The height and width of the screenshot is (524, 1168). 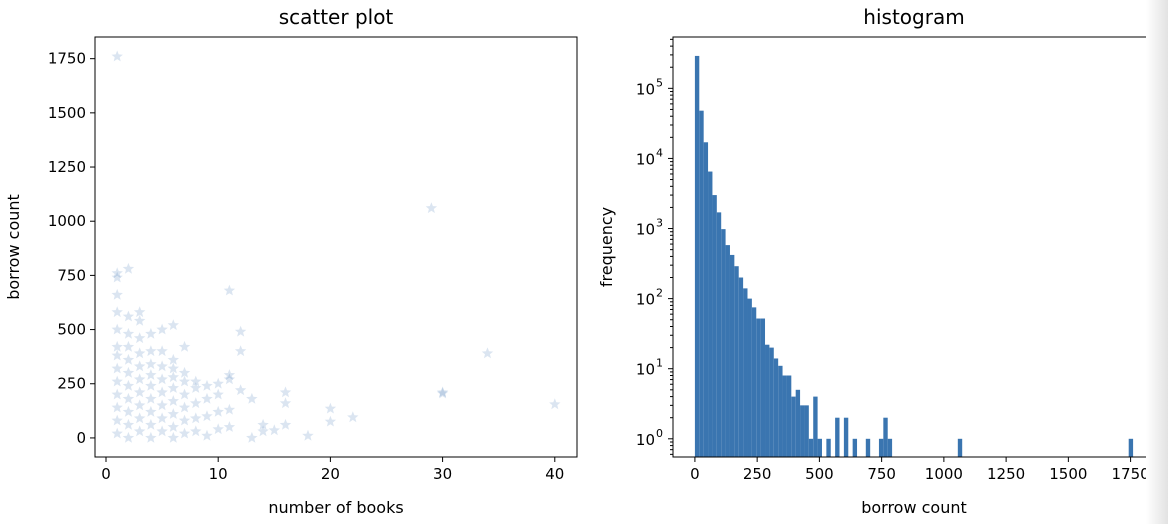 I want to click on scatter-y-tick-label: 1750, so click(x=67, y=59).